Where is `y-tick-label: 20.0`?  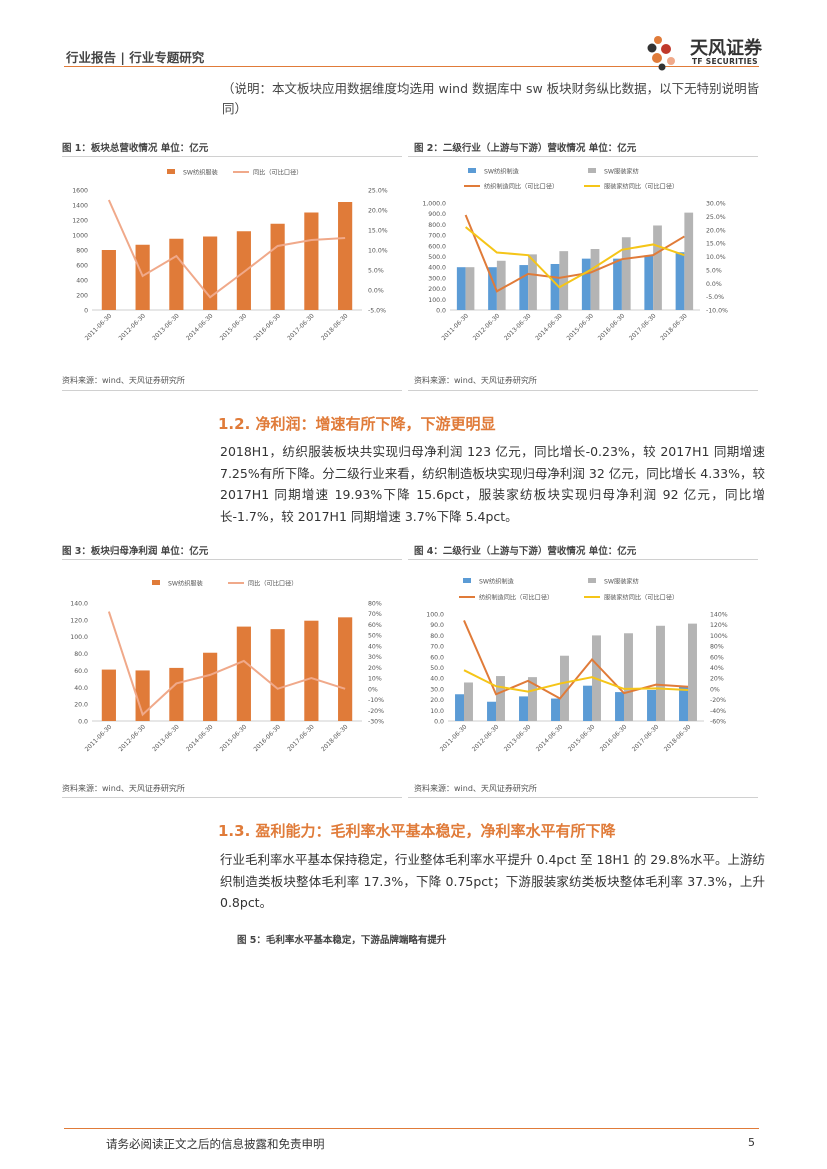
y-tick-label: 20.0 is located at coordinates (437, 700).